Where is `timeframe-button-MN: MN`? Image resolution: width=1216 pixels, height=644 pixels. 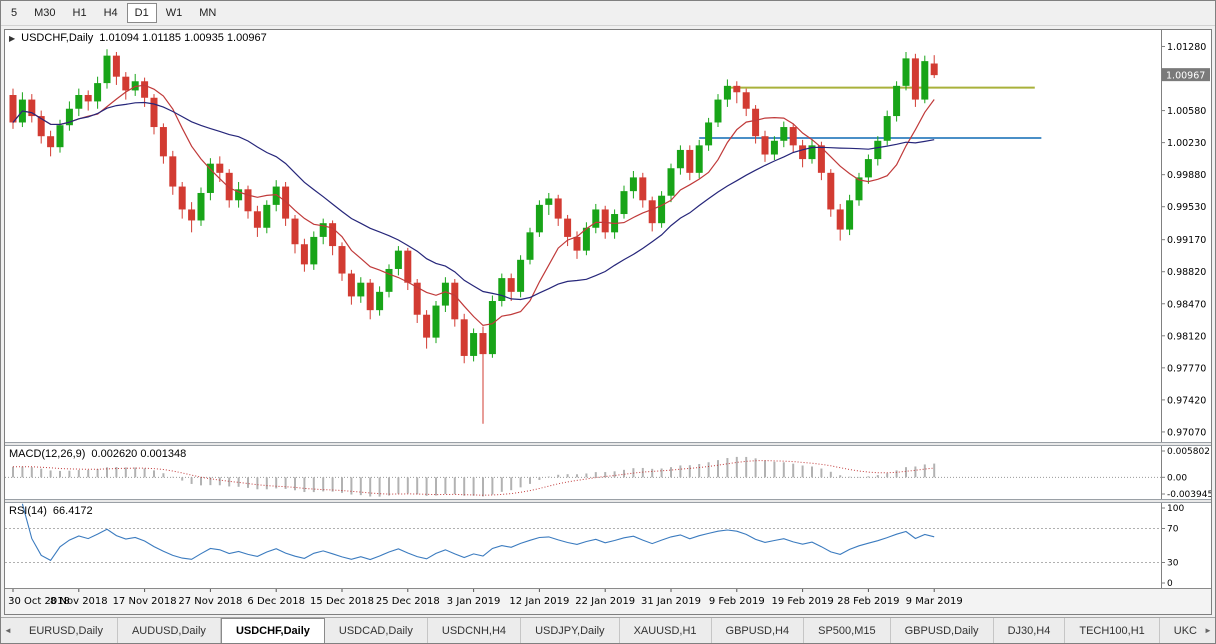
timeframe-button-MN: MN is located at coordinates (208, 13).